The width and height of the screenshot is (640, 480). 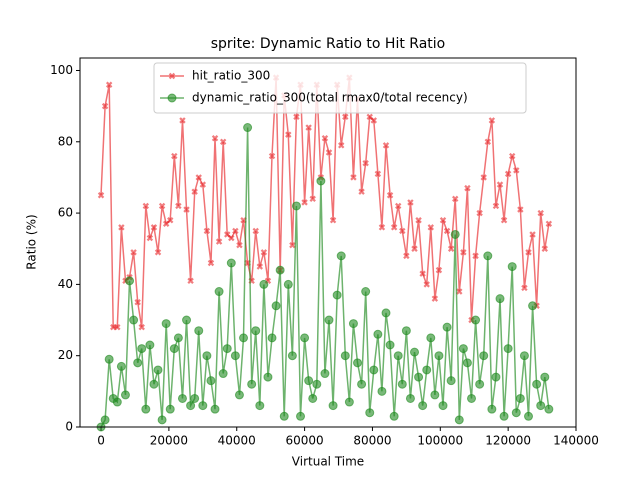 I want to click on legend-label: hit_ratio_300, so click(x=231, y=76).